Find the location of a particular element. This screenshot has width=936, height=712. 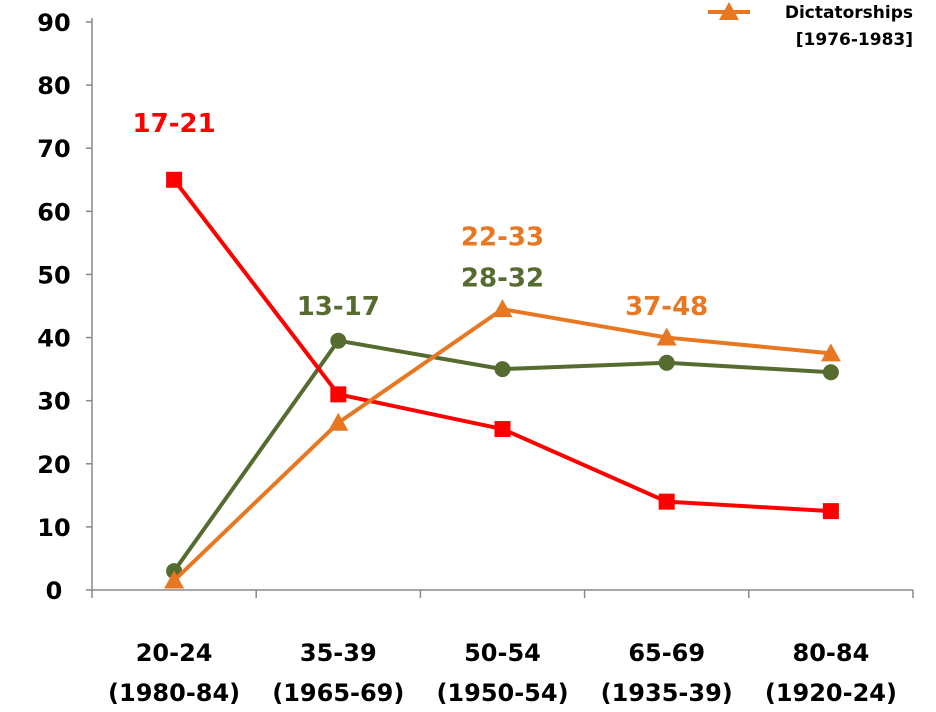

y-tick-label: 40 is located at coordinates (53, 339).